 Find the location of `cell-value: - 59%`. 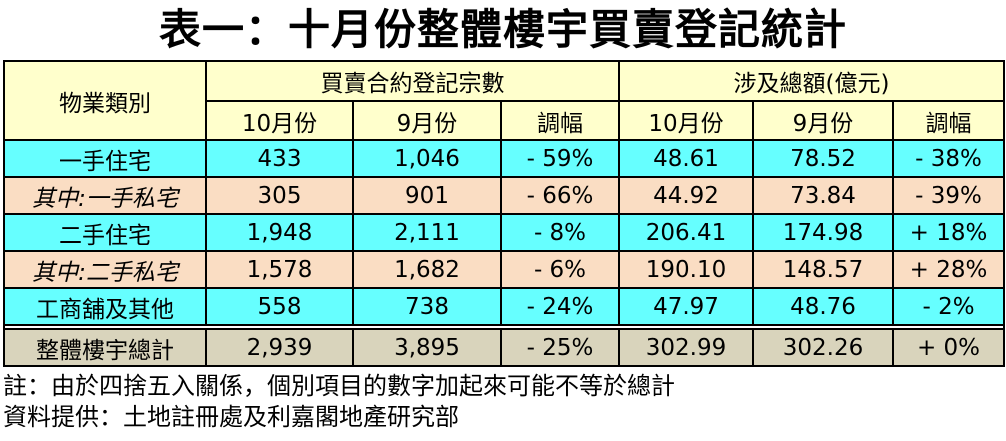

cell-value: - 59% is located at coordinates (560, 158).